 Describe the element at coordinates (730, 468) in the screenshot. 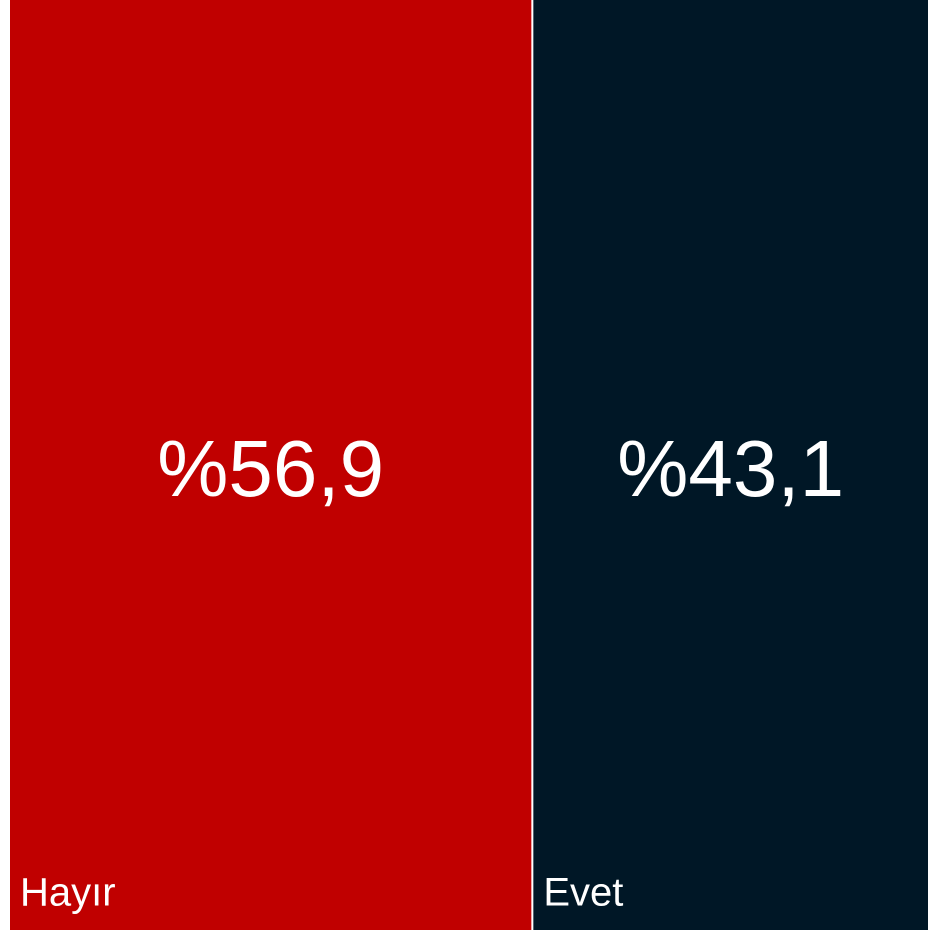

I see `tile-value-label: %43,1` at that location.